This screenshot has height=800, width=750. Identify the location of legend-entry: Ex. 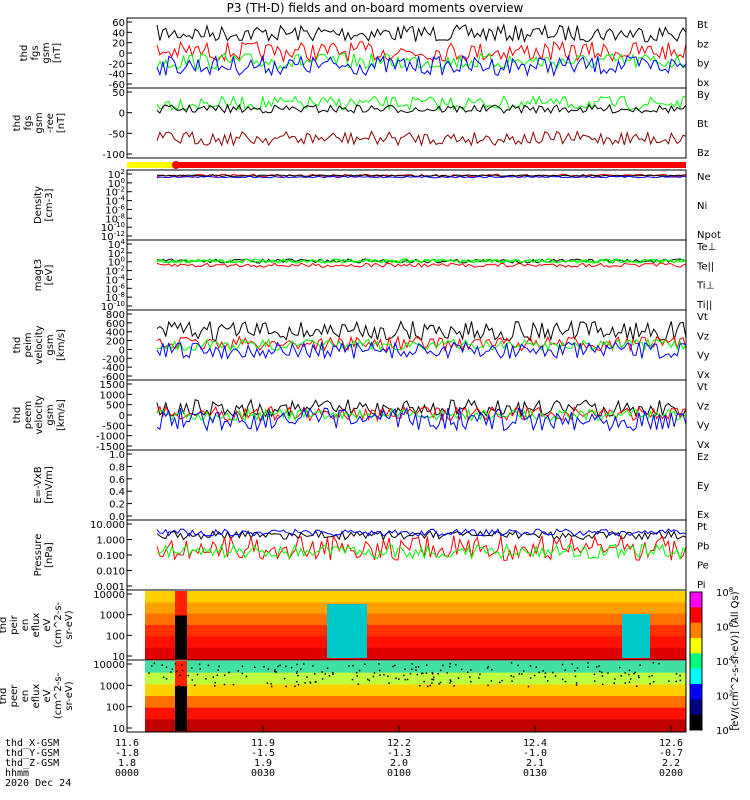
(703, 515).